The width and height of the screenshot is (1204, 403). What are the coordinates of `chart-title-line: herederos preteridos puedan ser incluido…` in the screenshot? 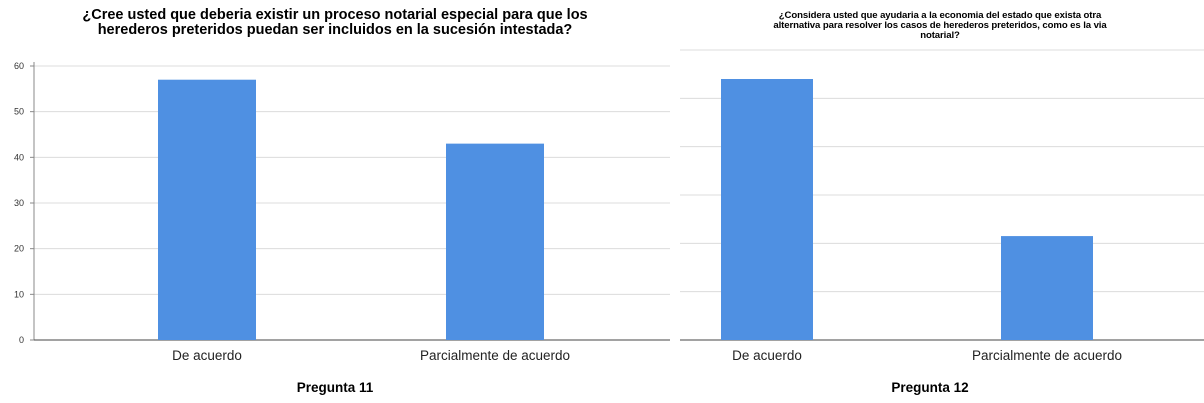 It's located at (335, 30).